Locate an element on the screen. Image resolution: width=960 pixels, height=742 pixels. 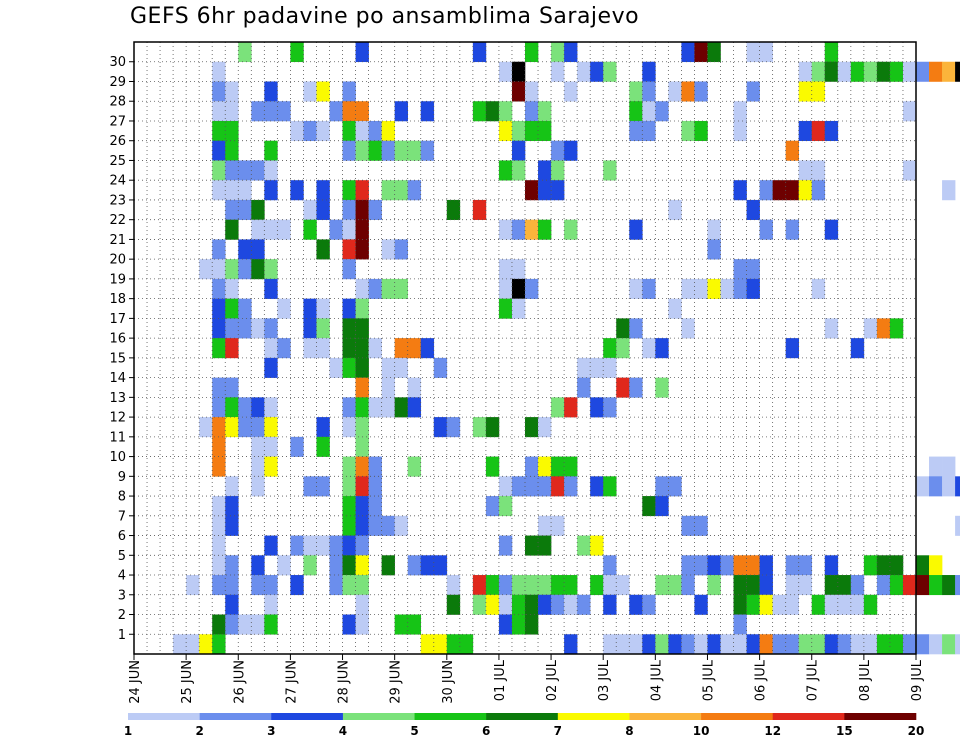
x-tick-label: 08 JUL is located at coordinates (865, 680).